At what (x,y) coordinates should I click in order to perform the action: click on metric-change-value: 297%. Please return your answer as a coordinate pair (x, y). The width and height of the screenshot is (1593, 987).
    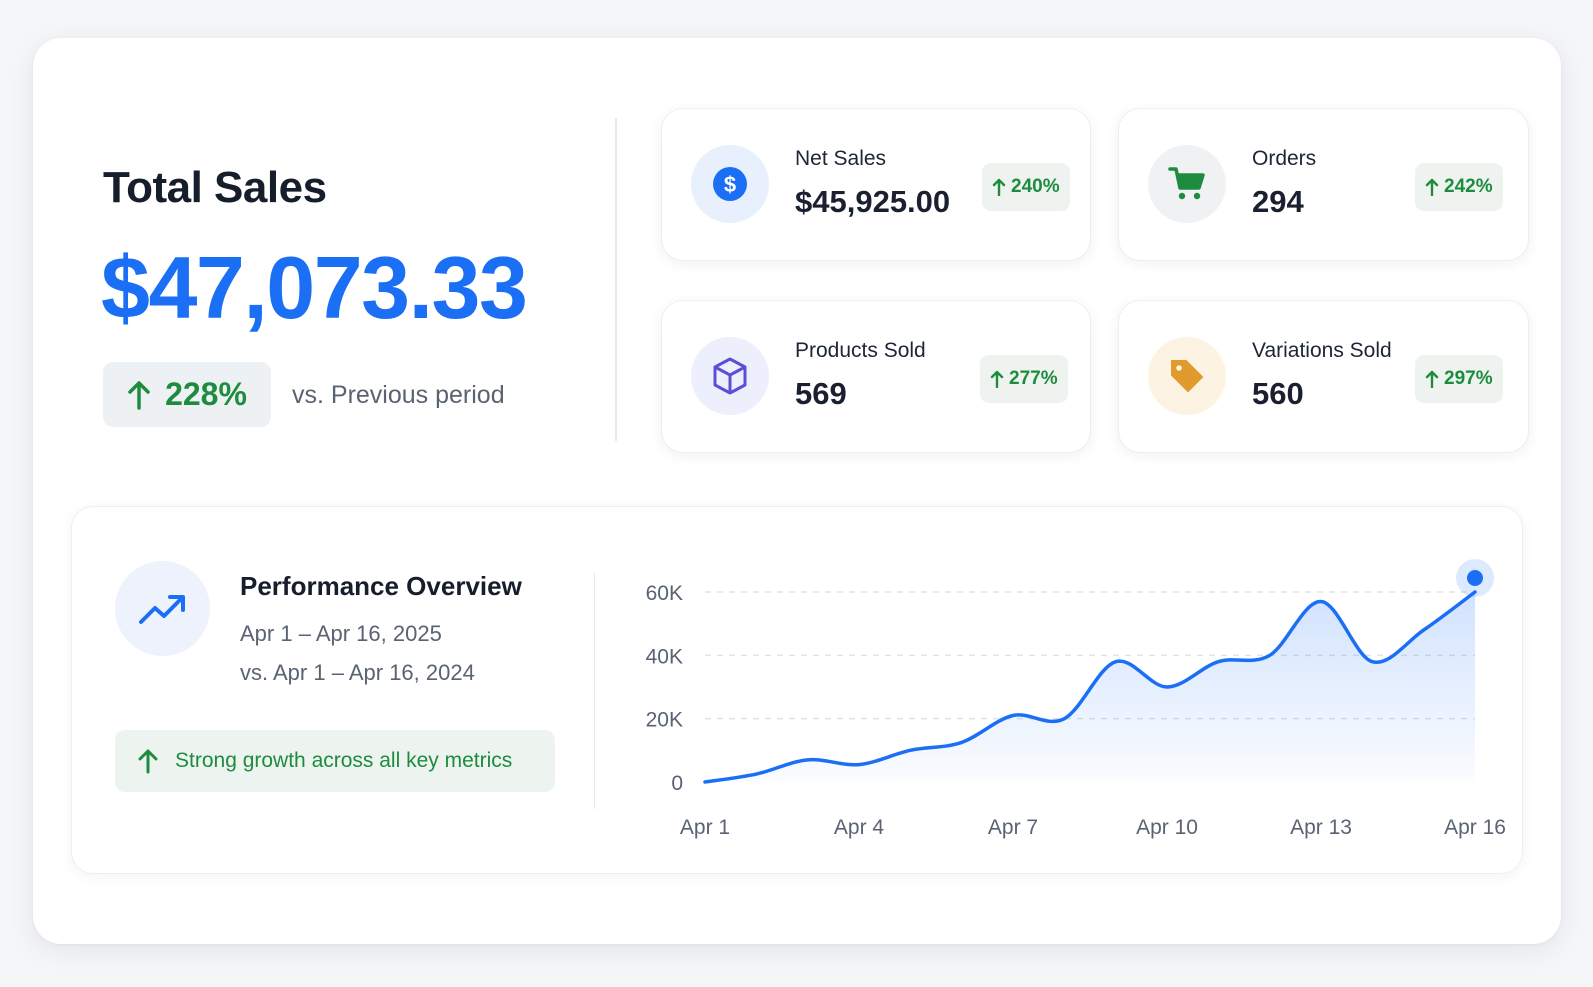
    Looking at the image, I should click on (1468, 378).